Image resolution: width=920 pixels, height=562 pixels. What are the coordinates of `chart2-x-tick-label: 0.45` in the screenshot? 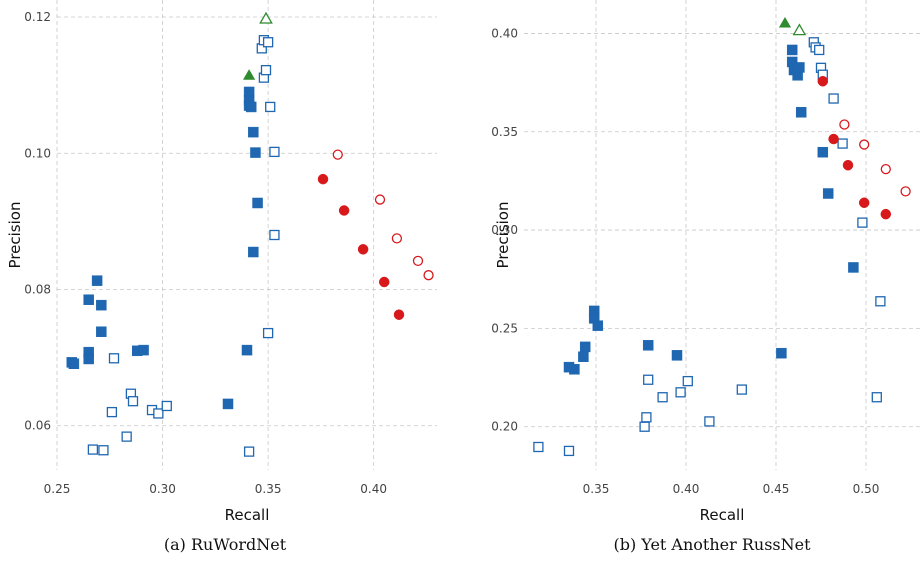 It's located at (776, 489).